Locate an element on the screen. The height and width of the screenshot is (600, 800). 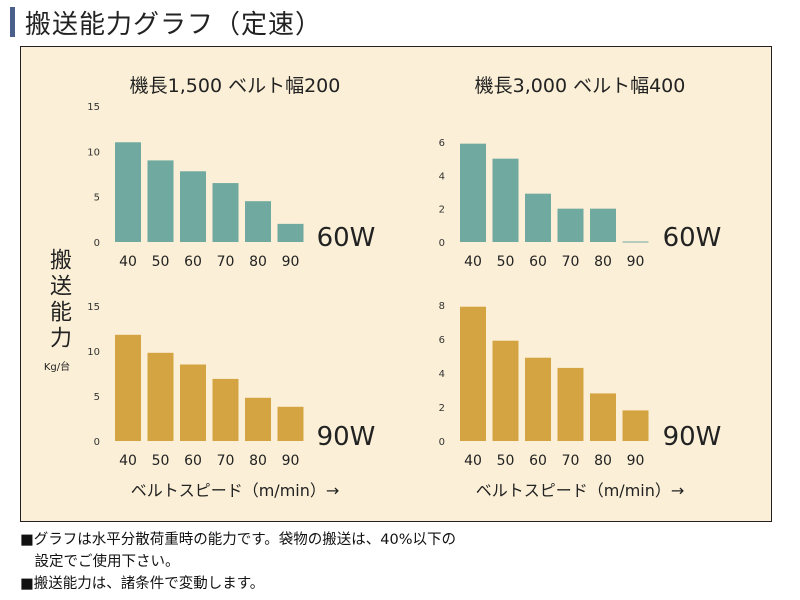
y-axis-label: 搬送能力 Kg/台 is located at coordinates (57, 310).